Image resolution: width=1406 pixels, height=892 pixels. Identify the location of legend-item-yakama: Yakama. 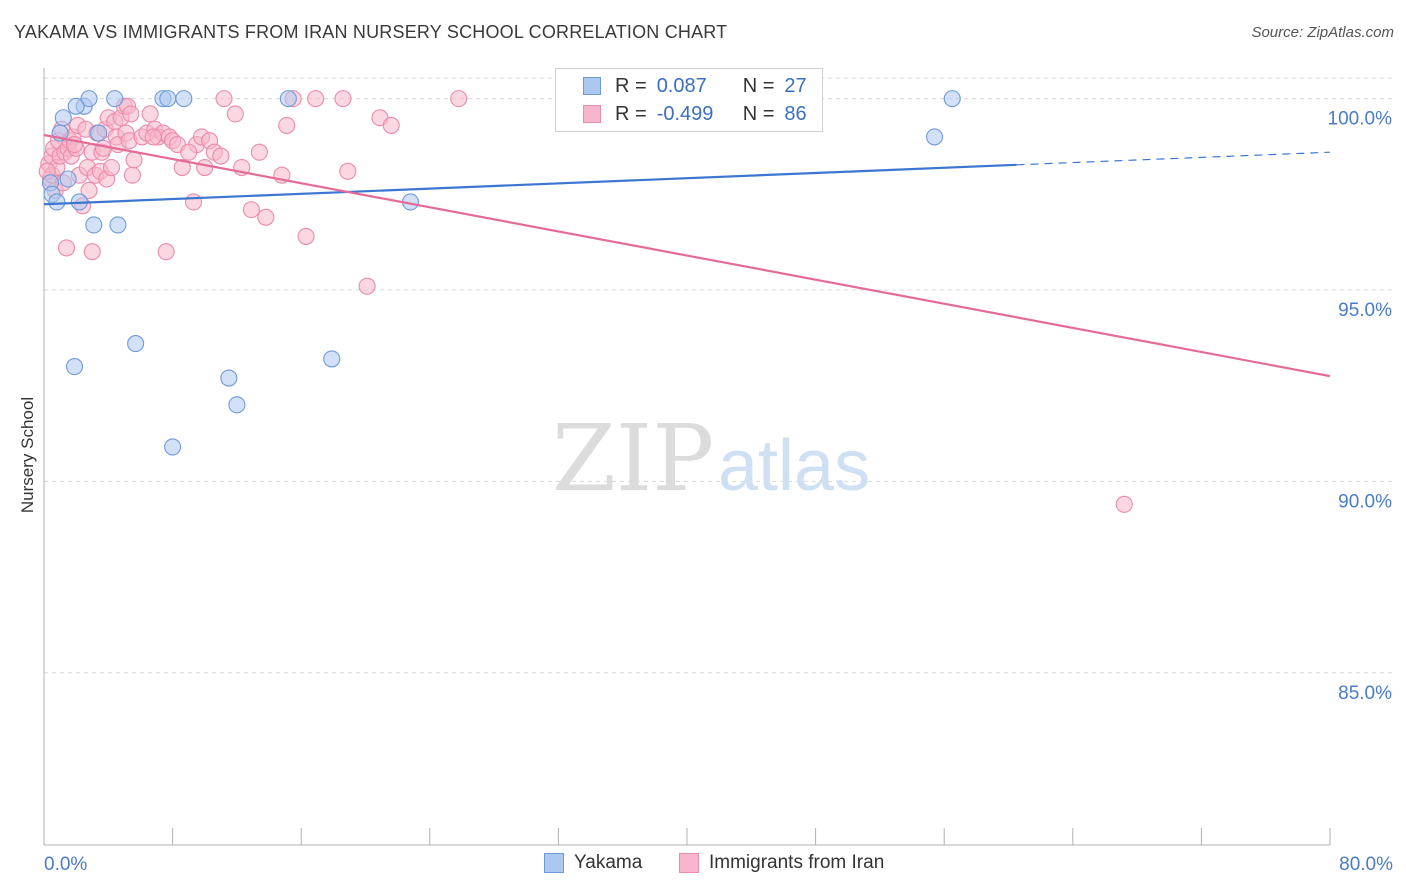
(593, 863).